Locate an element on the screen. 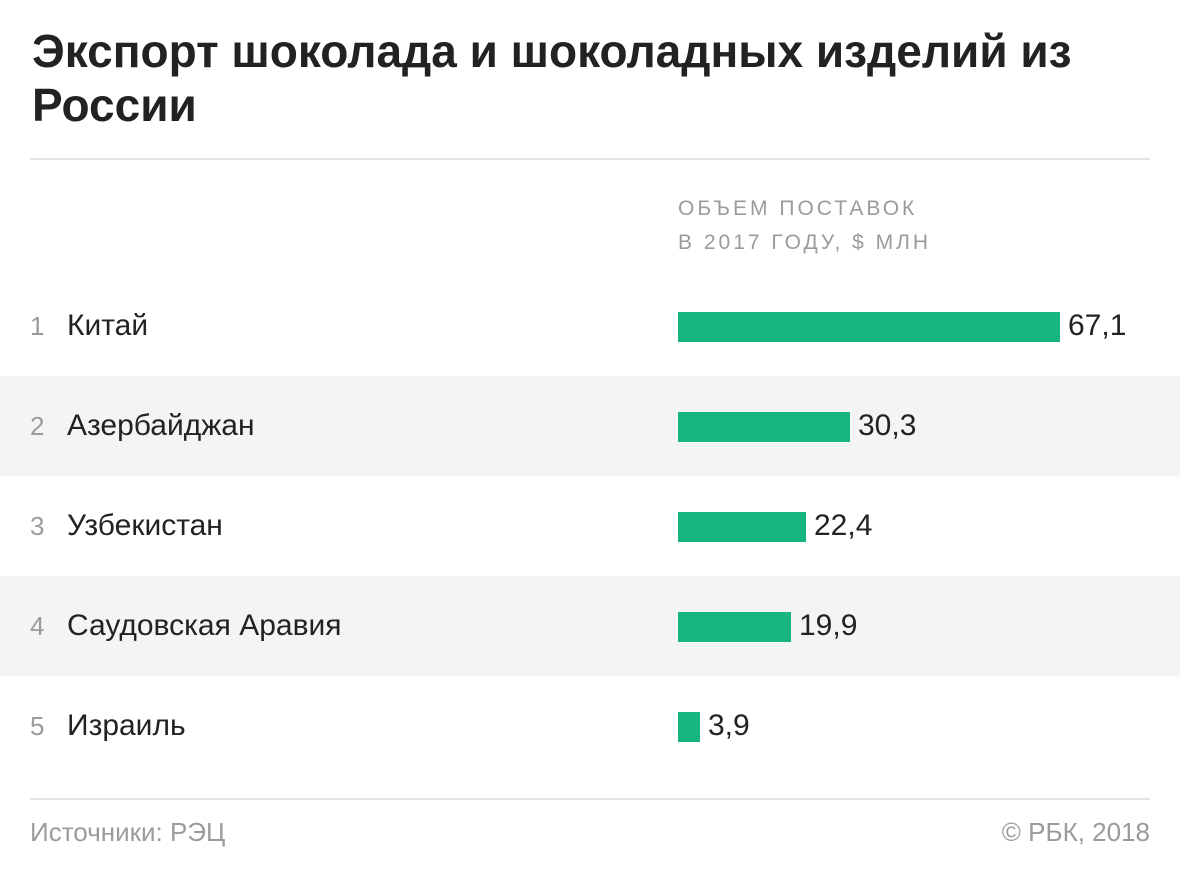 The width and height of the screenshot is (1180, 870). data-label: 30,3 is located at coordinates (887, 425).